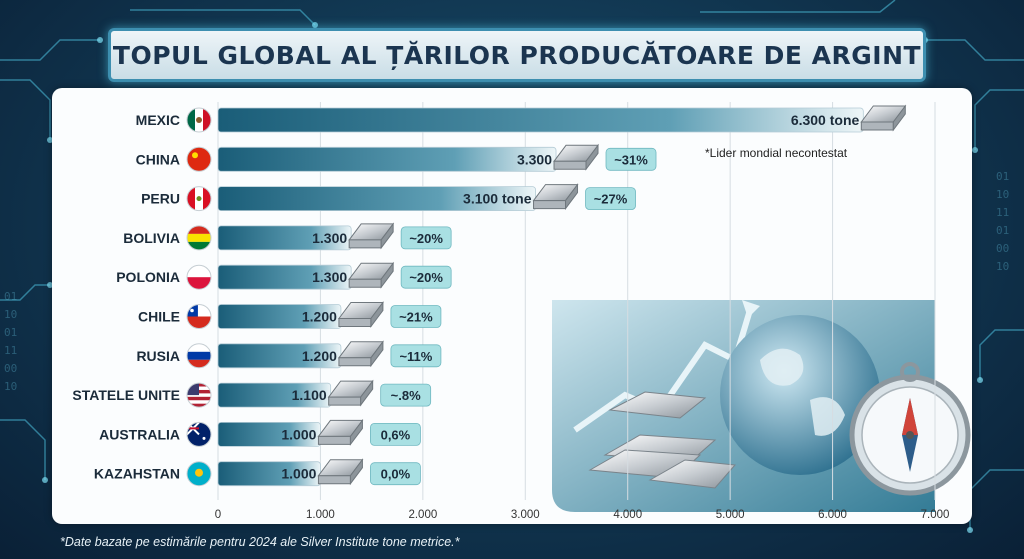 The image size is (1024, 559). What do you see at coordinates (126, 395) in the screenshot?
I see `category-label: STATELE UNITE` at bounding box center [126, 395].